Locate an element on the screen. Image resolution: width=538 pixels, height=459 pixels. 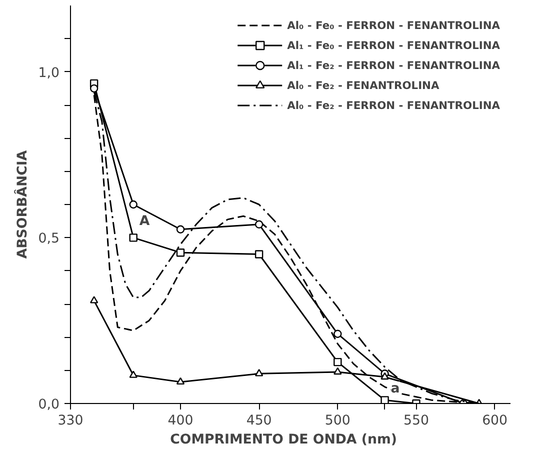
legend-label: Al₁ - Fe₂ - FERRON - FENANTROLINA is located at coordinates (393, 65).